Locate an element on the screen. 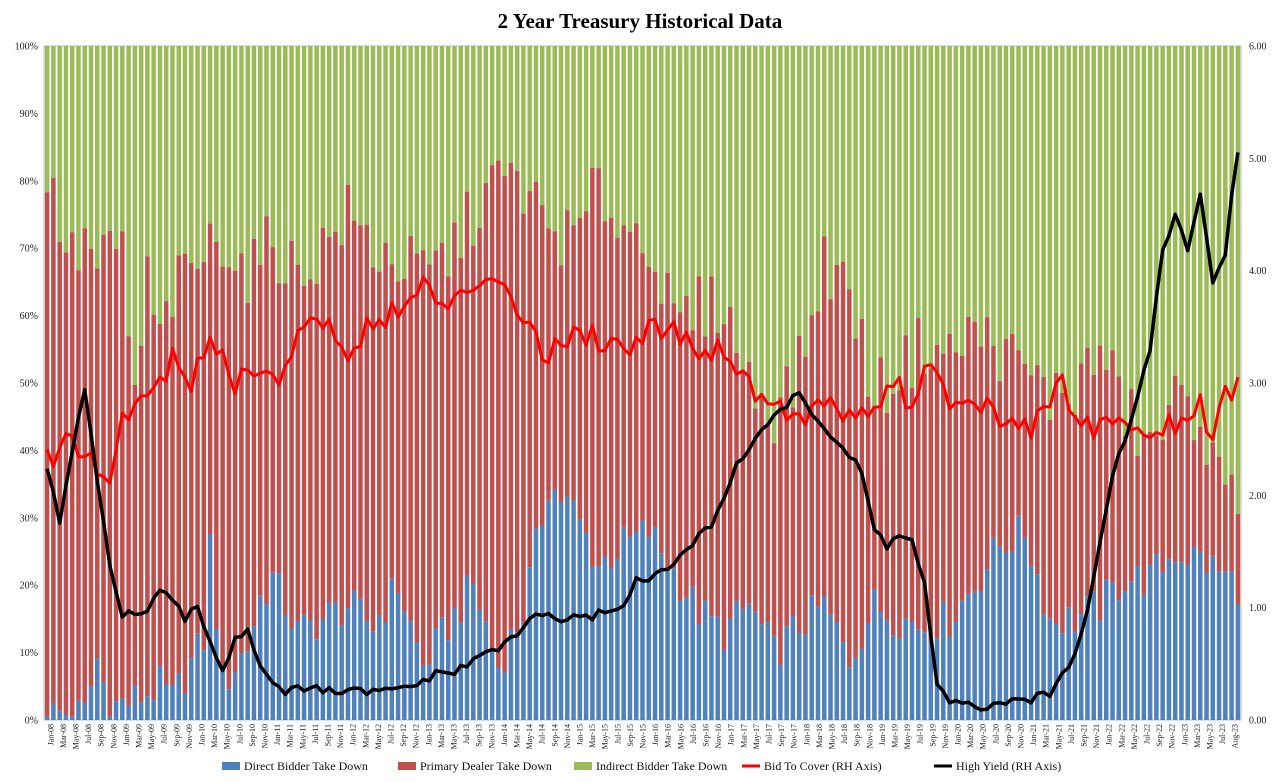 The width and height of the screenshot is (1280, 782). x-tick-label: Nov-14 is located at coordinates (567, 736).